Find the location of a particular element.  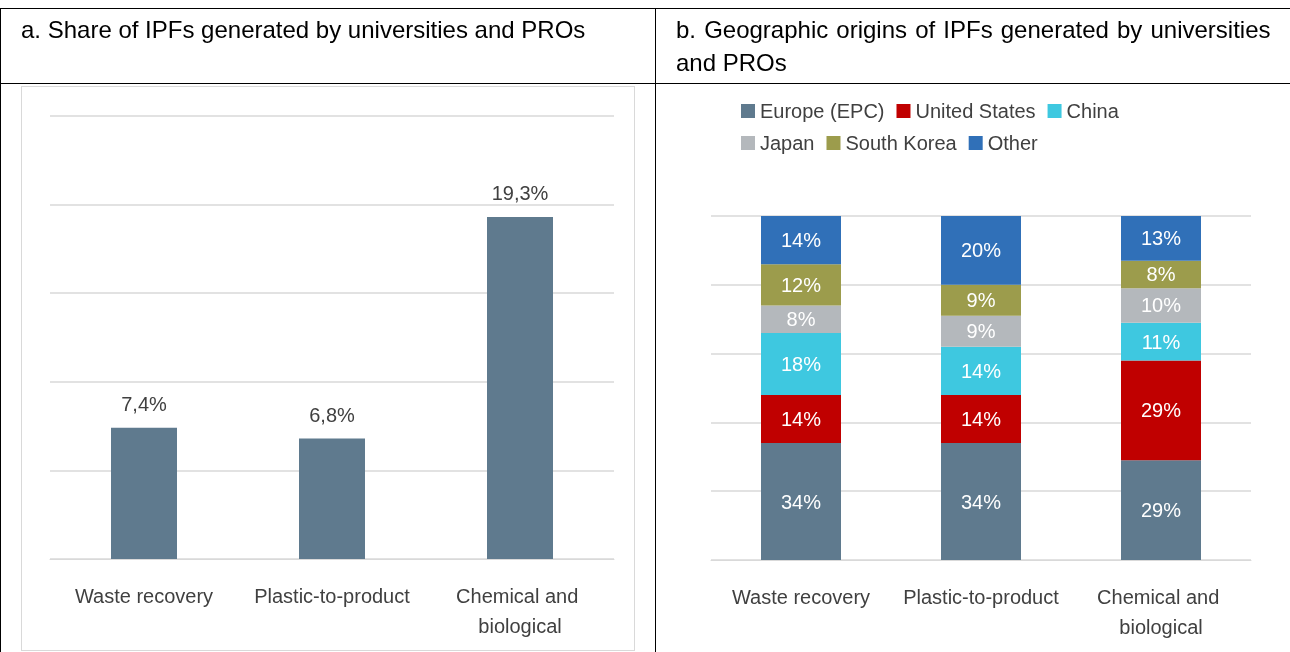

data-label: 10% is located at coordinates (1161, 305).